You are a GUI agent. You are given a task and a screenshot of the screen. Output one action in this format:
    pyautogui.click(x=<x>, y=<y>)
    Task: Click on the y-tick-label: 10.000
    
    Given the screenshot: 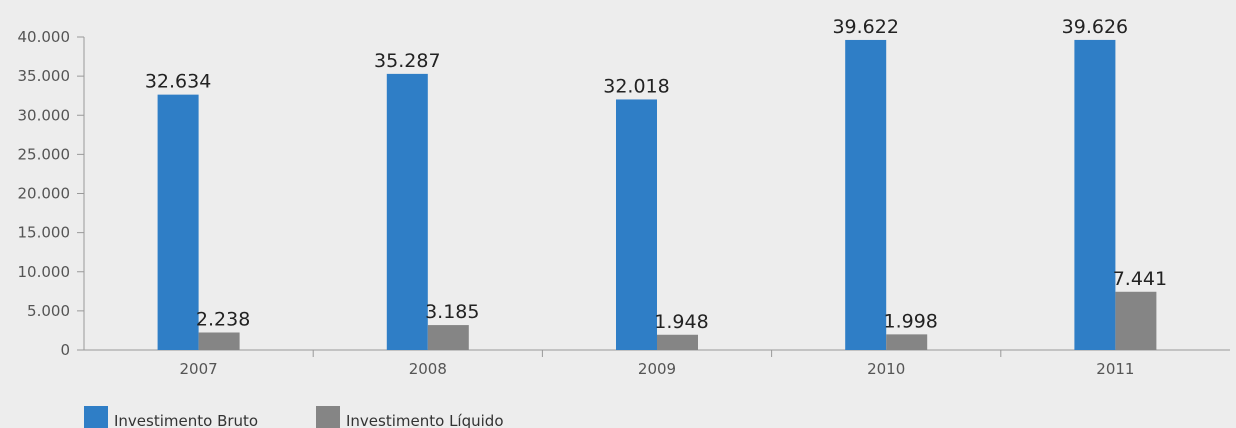 What is the action you would take?
    pyautogui.click(x=44, y=272)
    